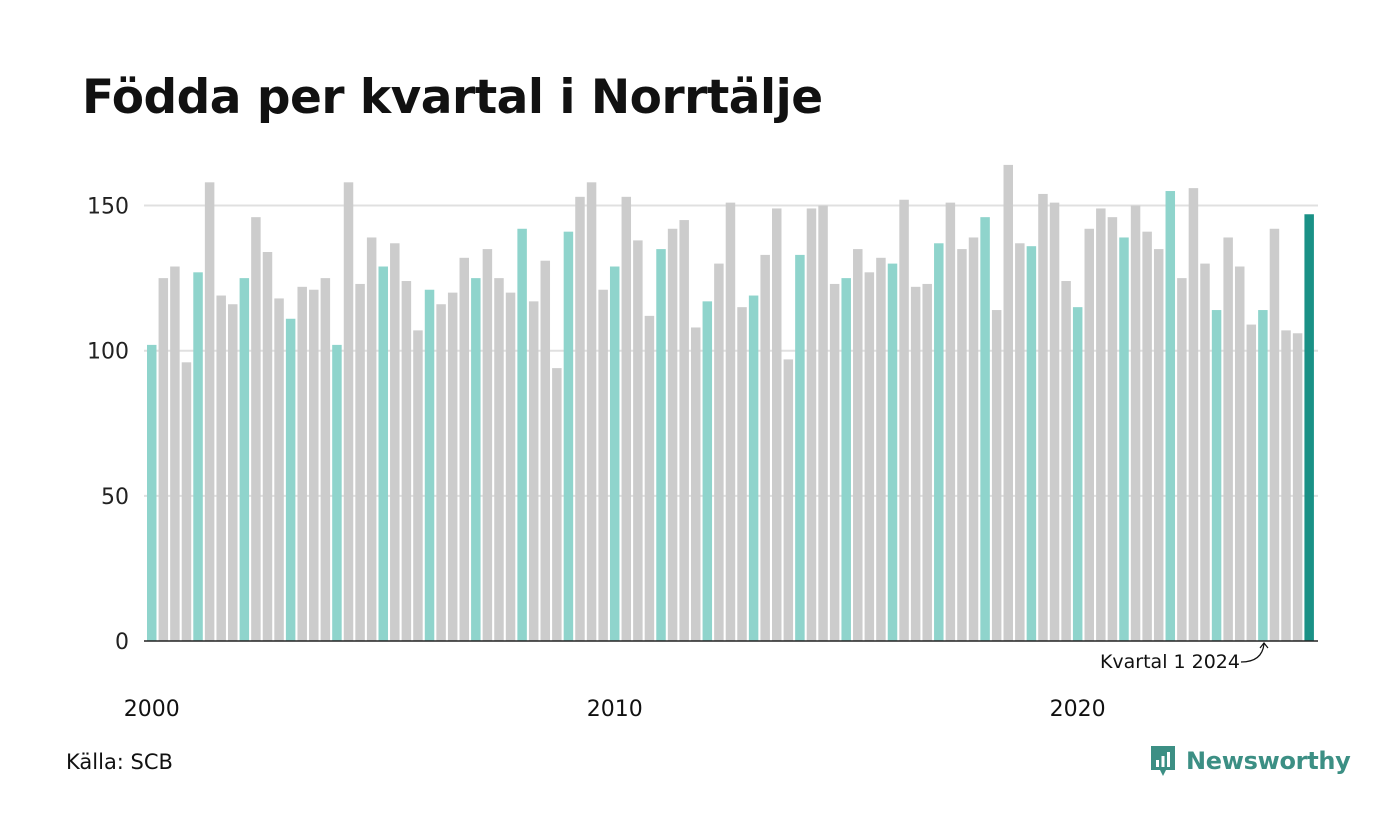  What do you see at coordinates (452, 97) in the screenshot?
I see `chart-title: Födda per kvartal i Norrtälje` at bounding box center [452, 97].